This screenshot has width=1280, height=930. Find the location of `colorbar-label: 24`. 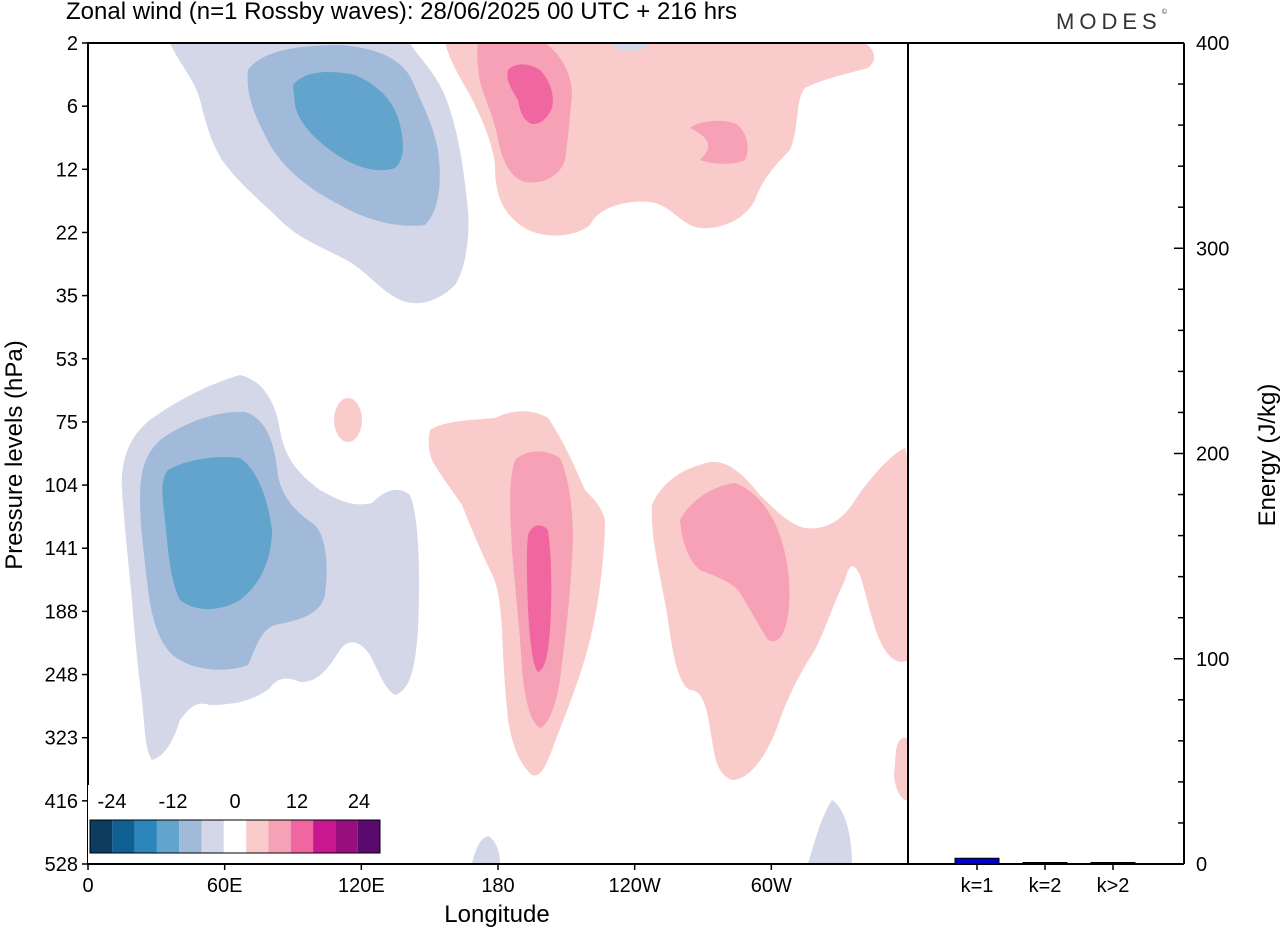

colorbar-label: 24 is located at coordinates (359, 802).